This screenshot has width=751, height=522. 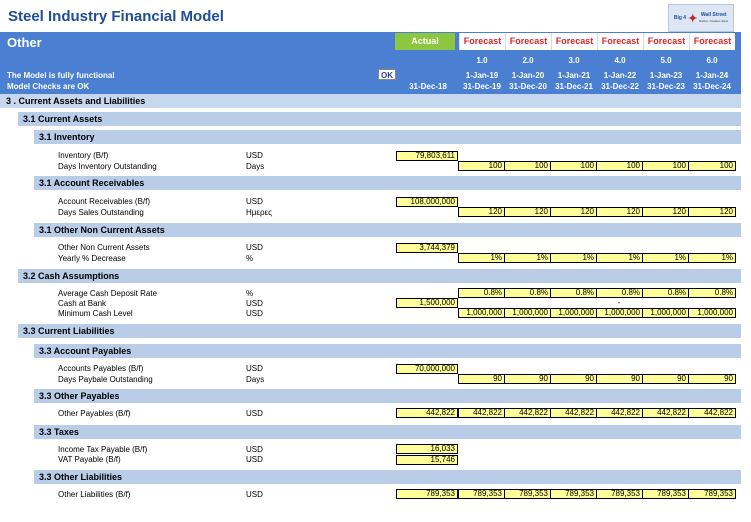 I want to click on period-number: 6.0, so click(x=712, y=60).